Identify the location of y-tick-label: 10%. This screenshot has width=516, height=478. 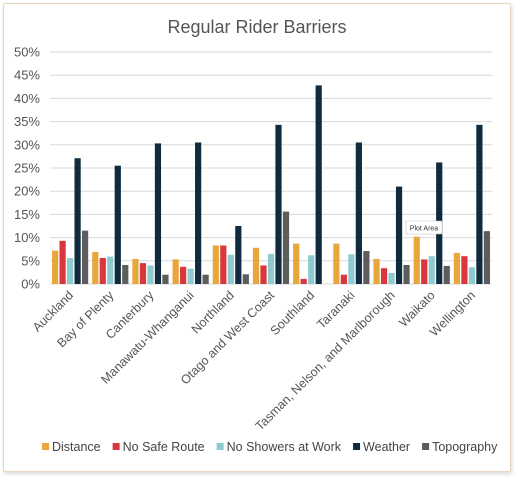
(27, 237).